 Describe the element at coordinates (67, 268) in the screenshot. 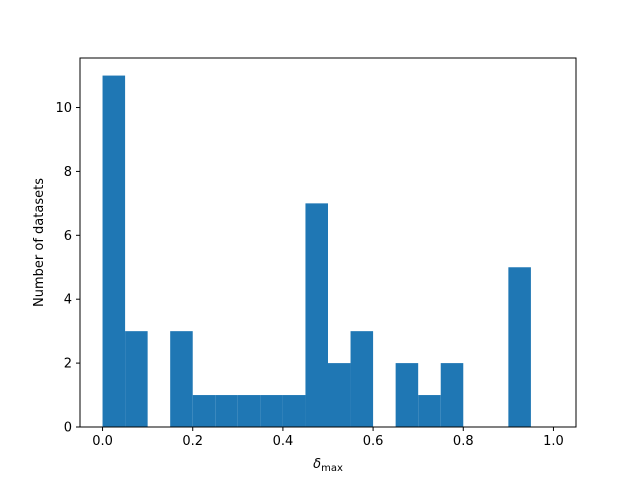

I see `y-axis-ticks: 0 2 4 6 8 10` at that location.